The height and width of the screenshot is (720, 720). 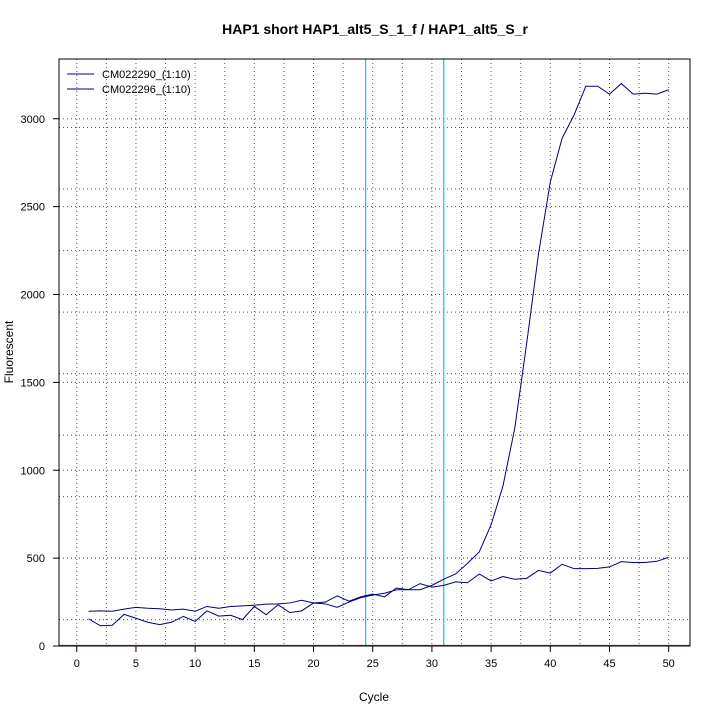 I want to click on x-tick-label: 30, so click(x=432, y=664).